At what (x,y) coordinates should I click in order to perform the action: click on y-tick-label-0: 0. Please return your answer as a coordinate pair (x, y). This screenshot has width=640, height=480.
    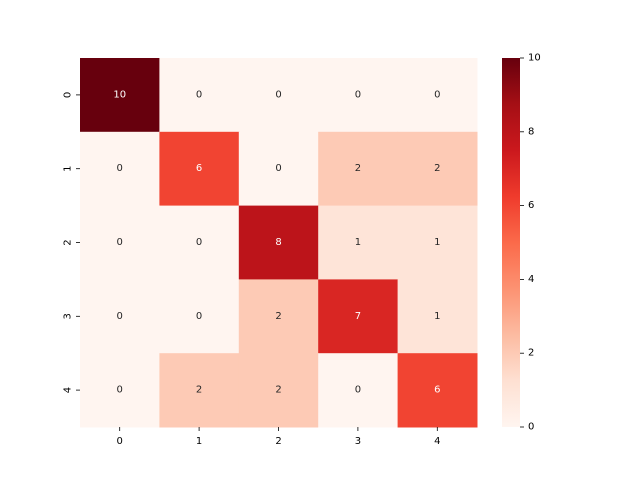
    Looking at the image, I should click on (68, 95).